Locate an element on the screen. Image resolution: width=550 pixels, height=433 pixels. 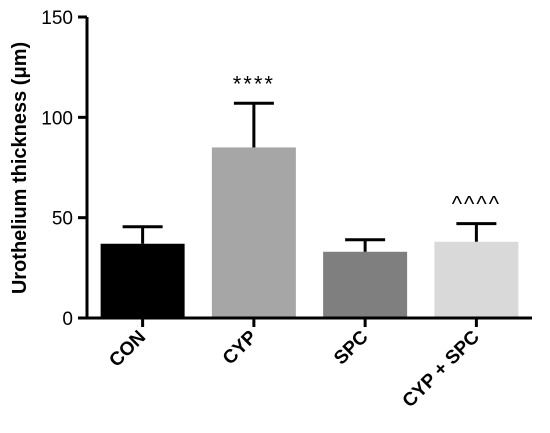
significance-label: ^^^^ is located at coordinates (476, 204).